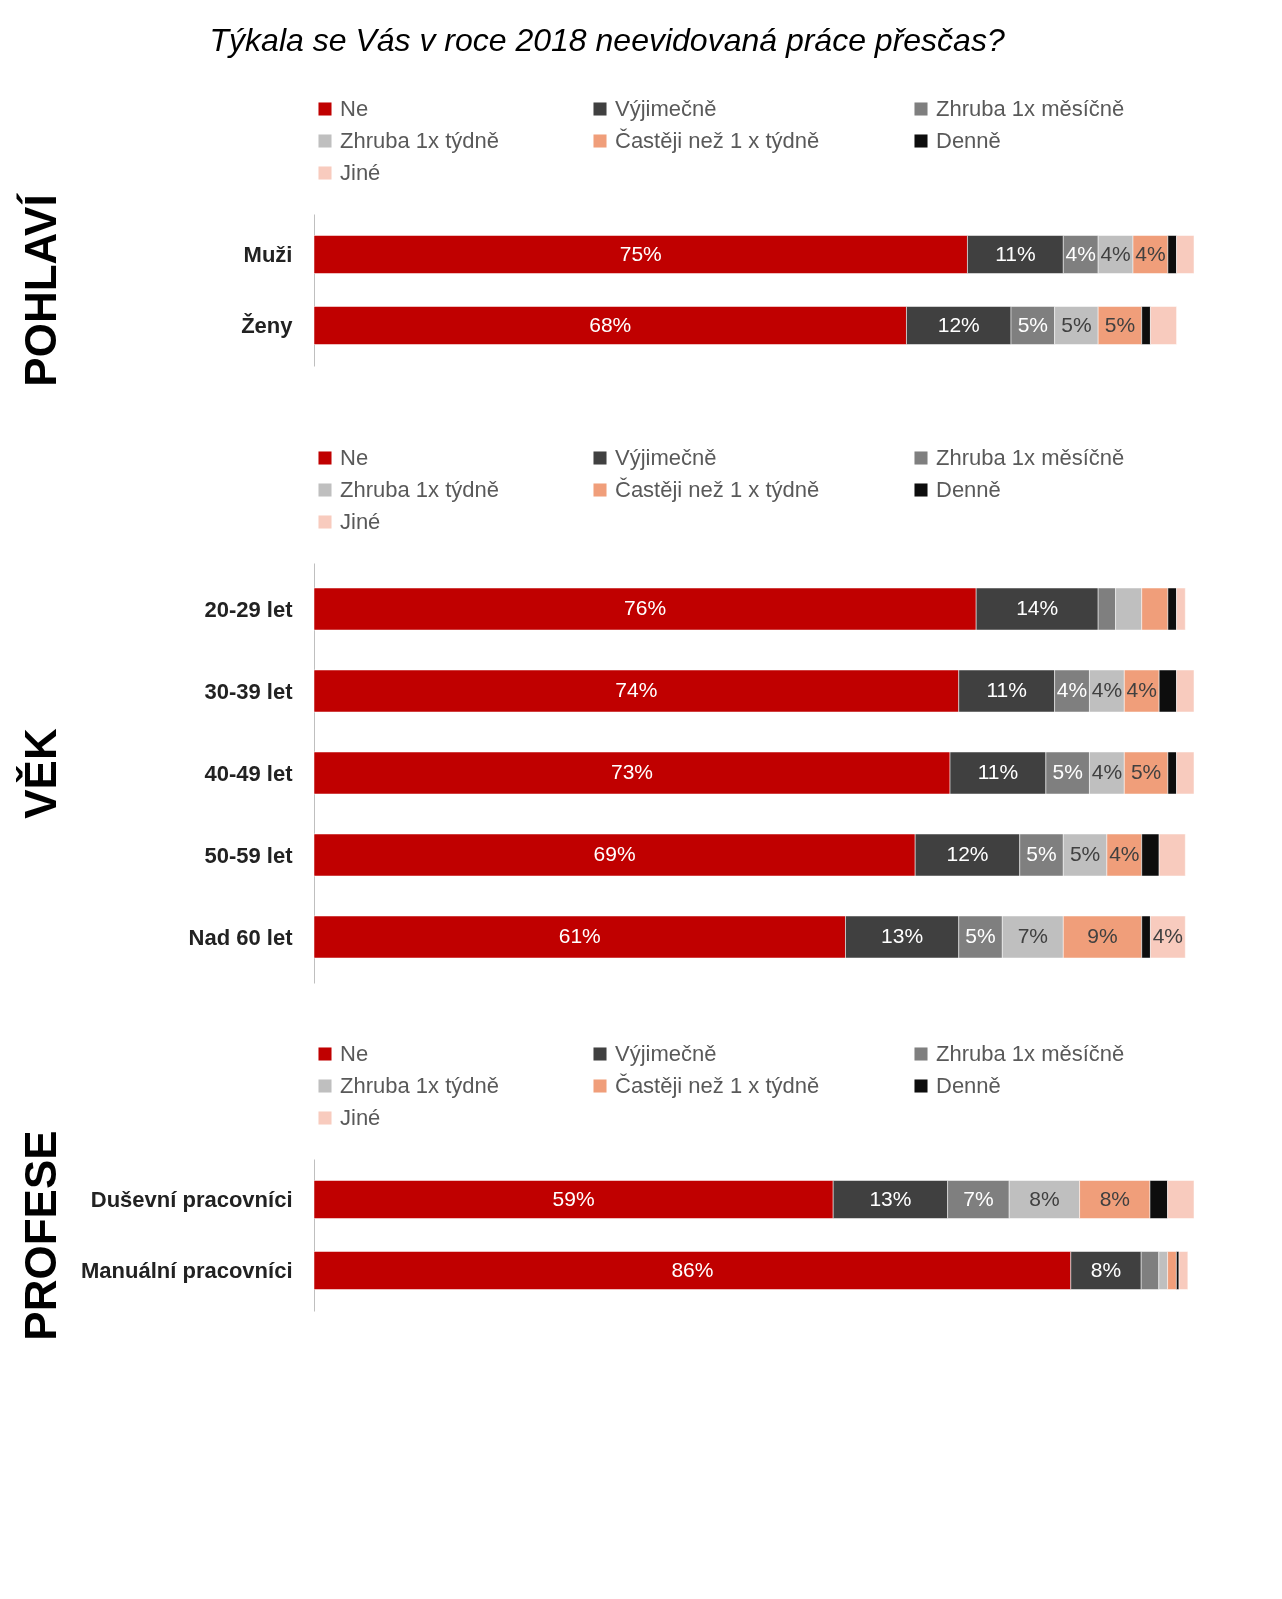 Image resolution: width=1282 pixels, height=1599 pixels. Describe the element at coordinates (636, 689) in the screenshot. I see `data-label: 74%` at that location.